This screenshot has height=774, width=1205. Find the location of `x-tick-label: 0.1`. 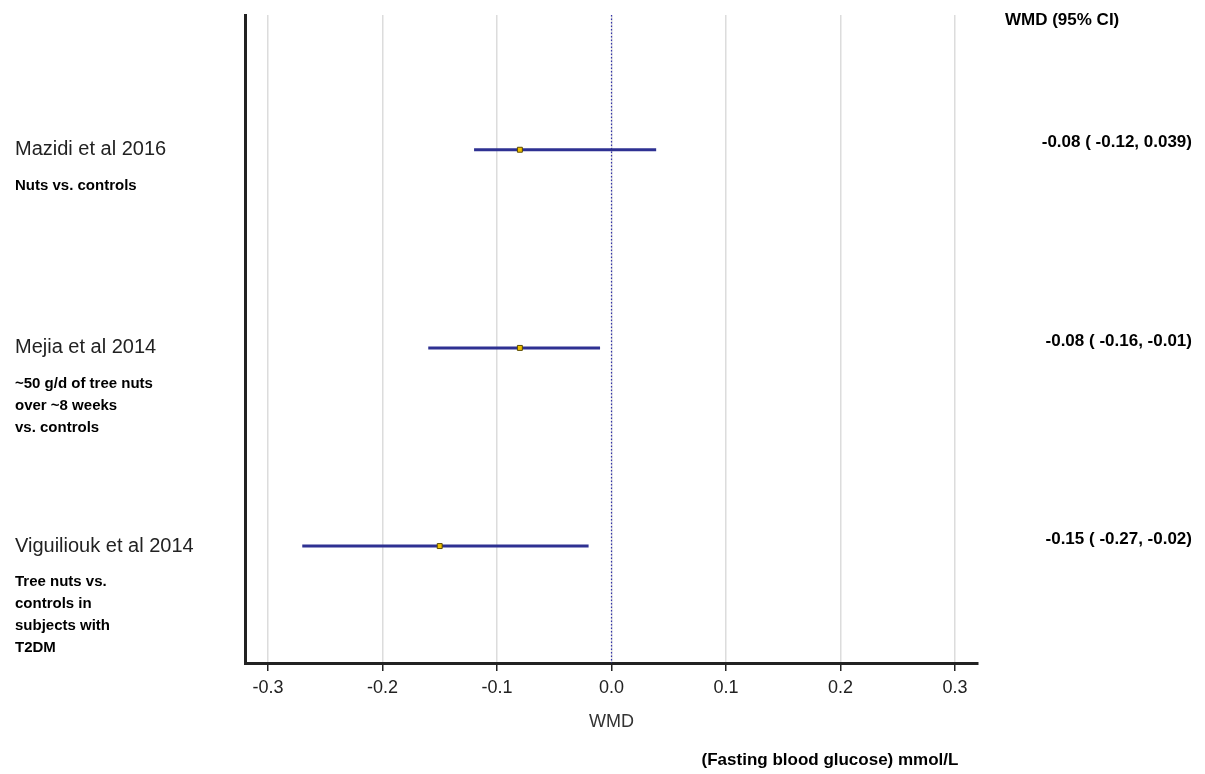

x-tick-label: 0.1 is located at coordinates (726, 686).